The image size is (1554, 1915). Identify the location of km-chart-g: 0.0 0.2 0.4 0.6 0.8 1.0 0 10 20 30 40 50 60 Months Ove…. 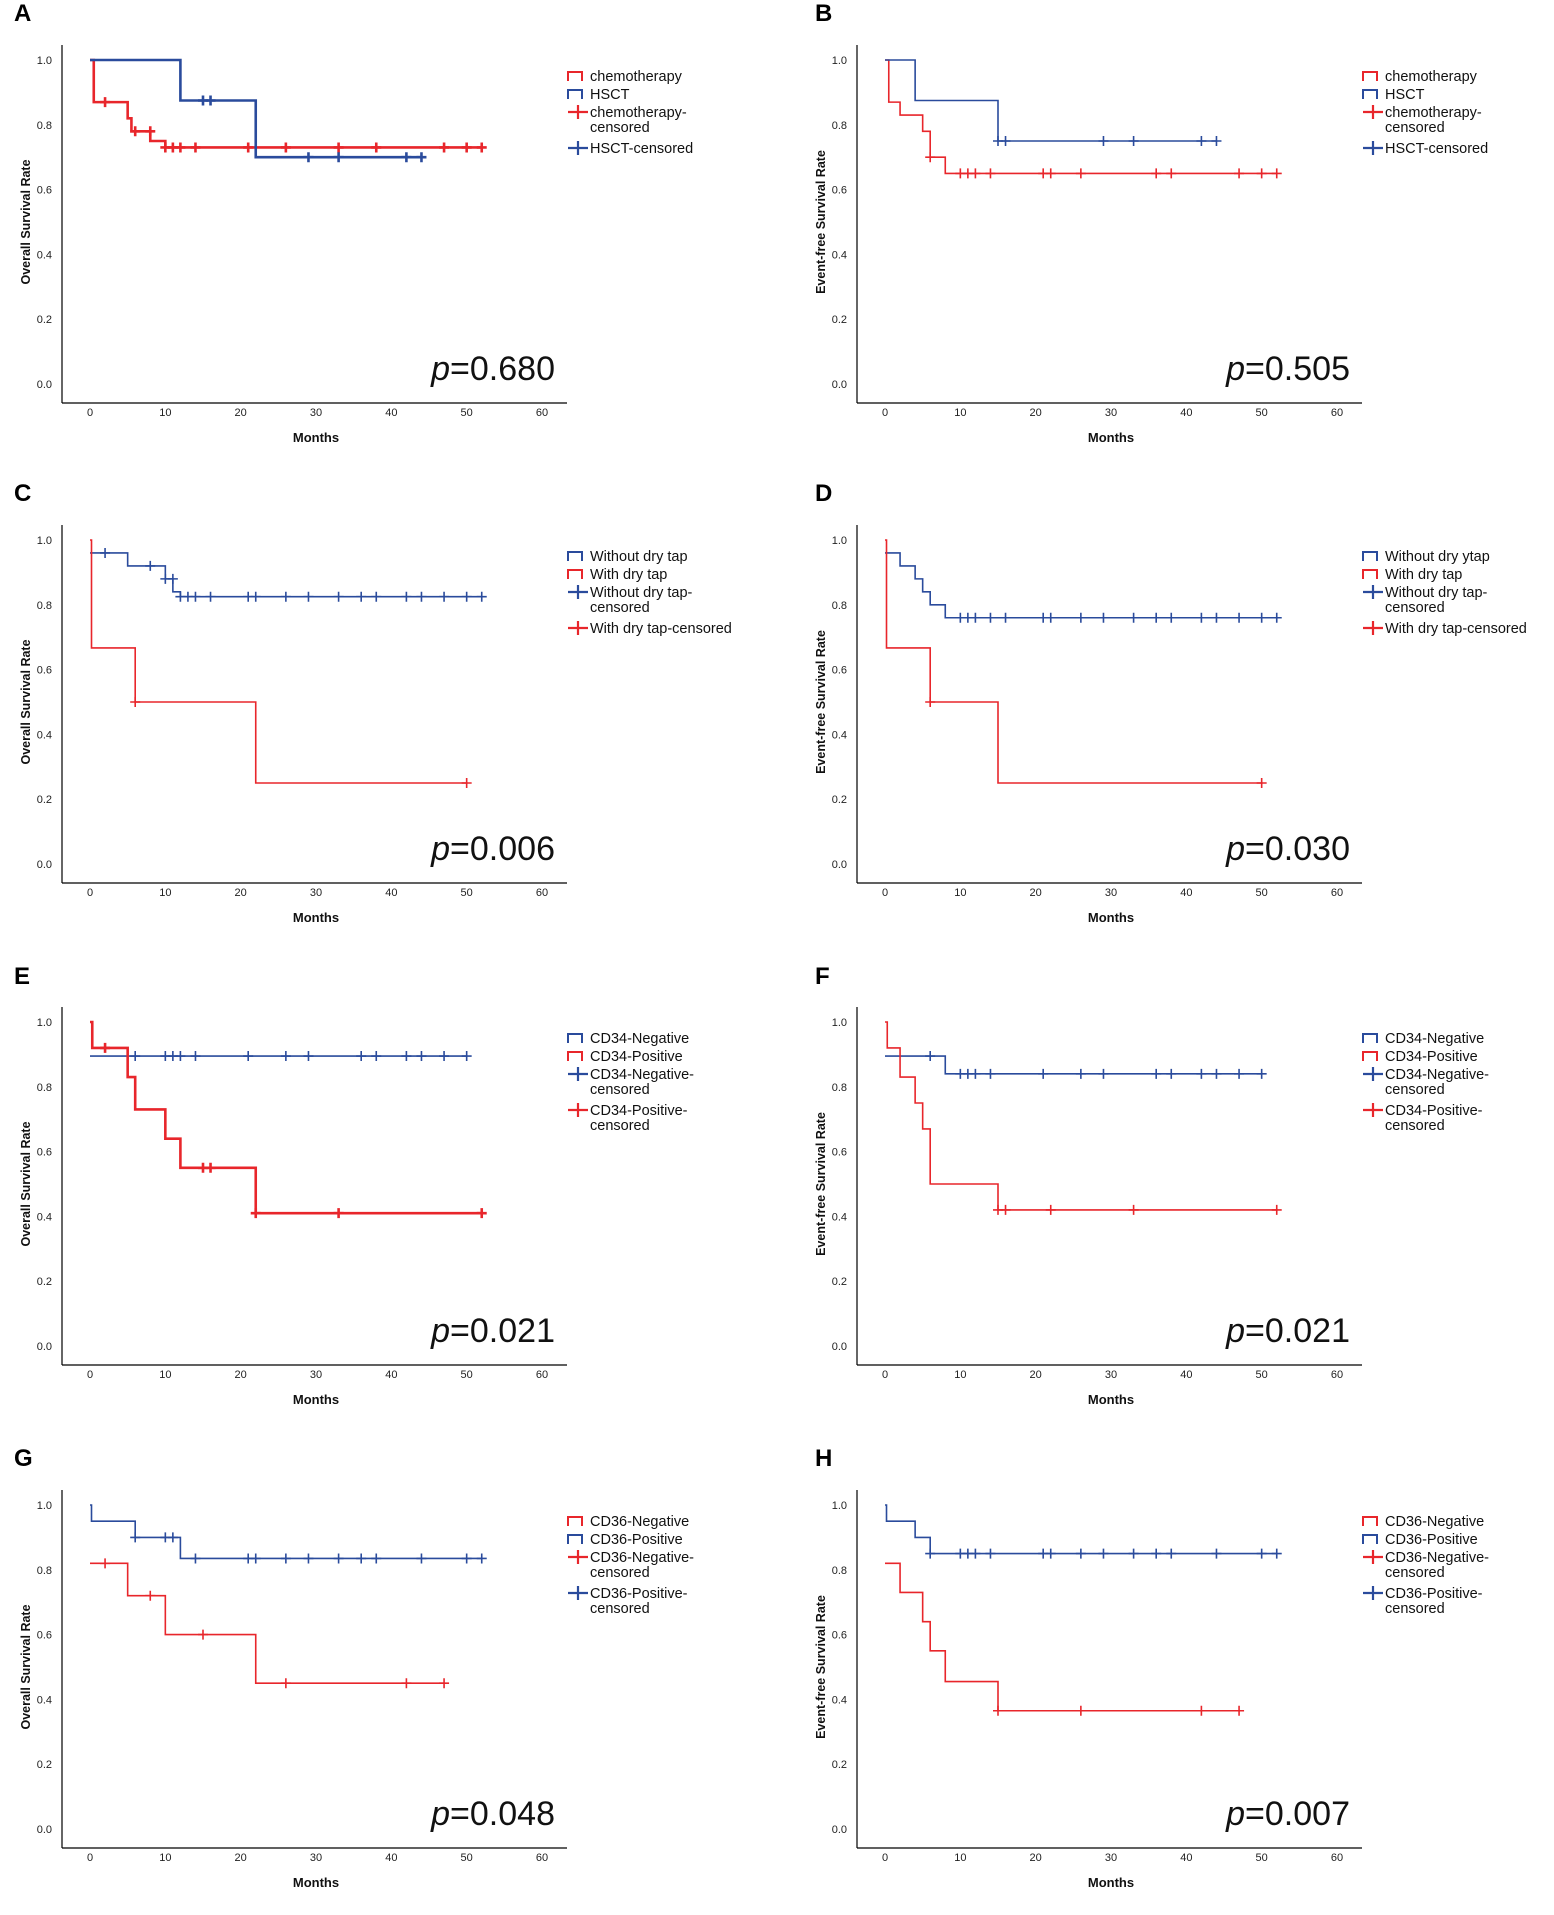
(356, 1690).